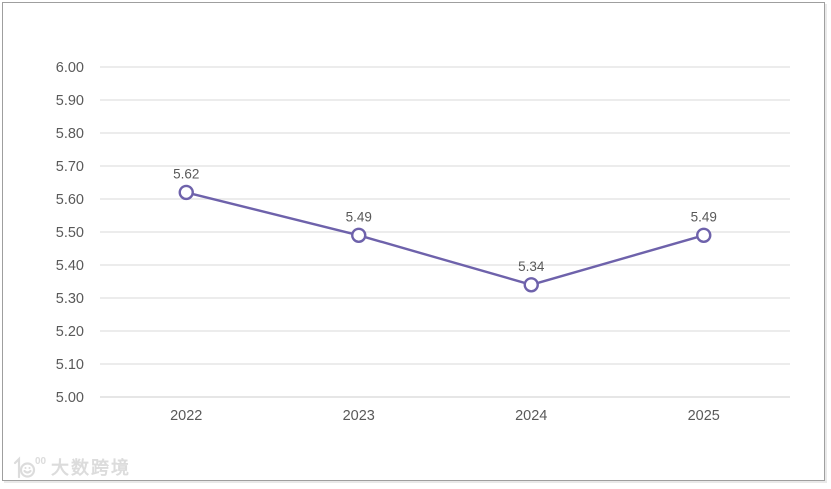 The width and height of the screenshot is (831, 489). Describe the element at coordinates (531, 416) in the screenshot. I see `svg-text: 2024` at that location.